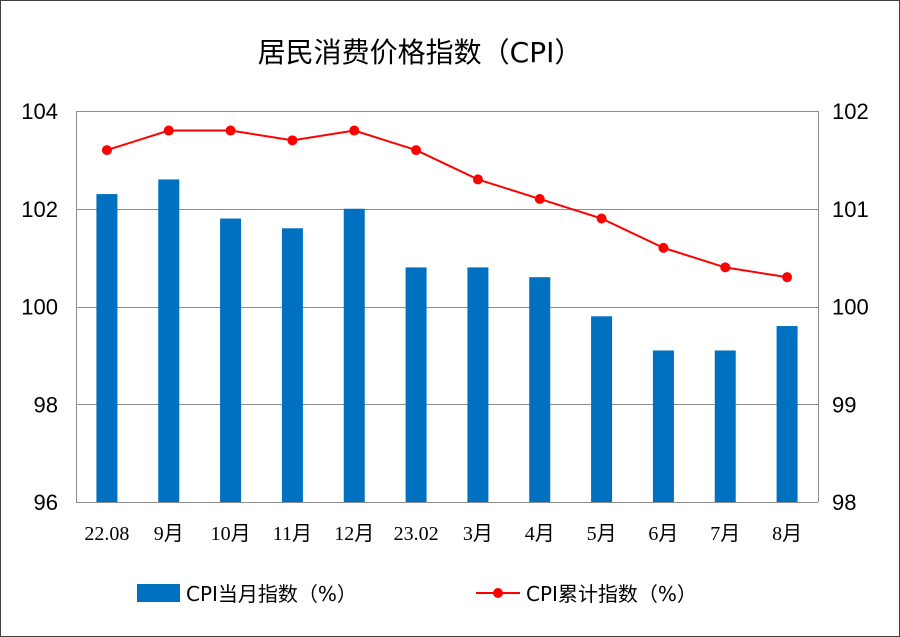  Describe the element at coordinates (602, 534) in the screenshot. I see `x-tick-label: 5月` at that location.